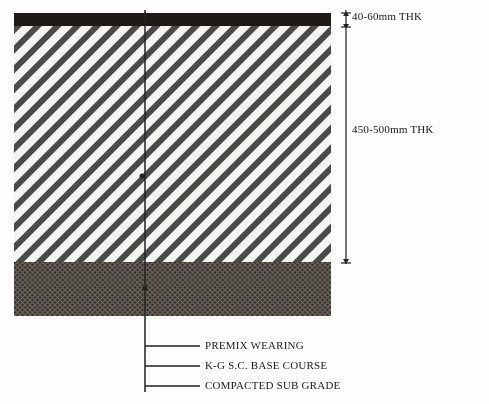 The image size is (489, 404). Describe the element at coordinates (172, 19) in the screenshot. I see `premix-wearing-layer` at that location.